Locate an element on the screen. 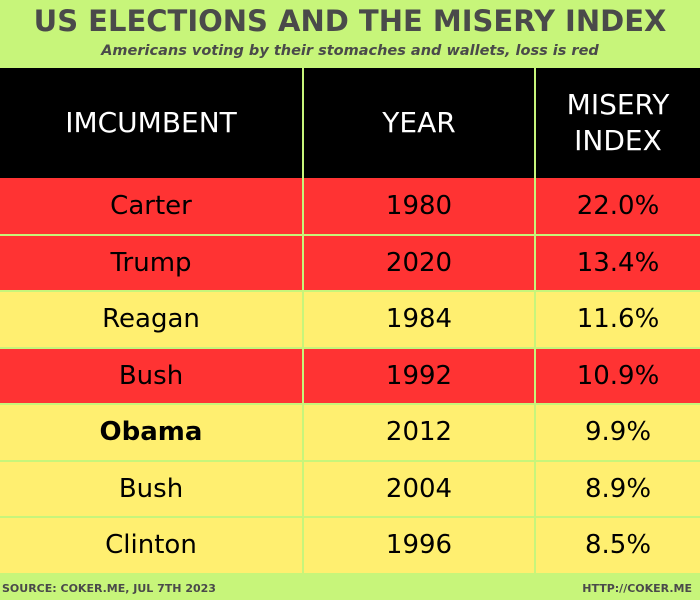  misery-index-cell: 13.4% is located at coordinates (617, 263).